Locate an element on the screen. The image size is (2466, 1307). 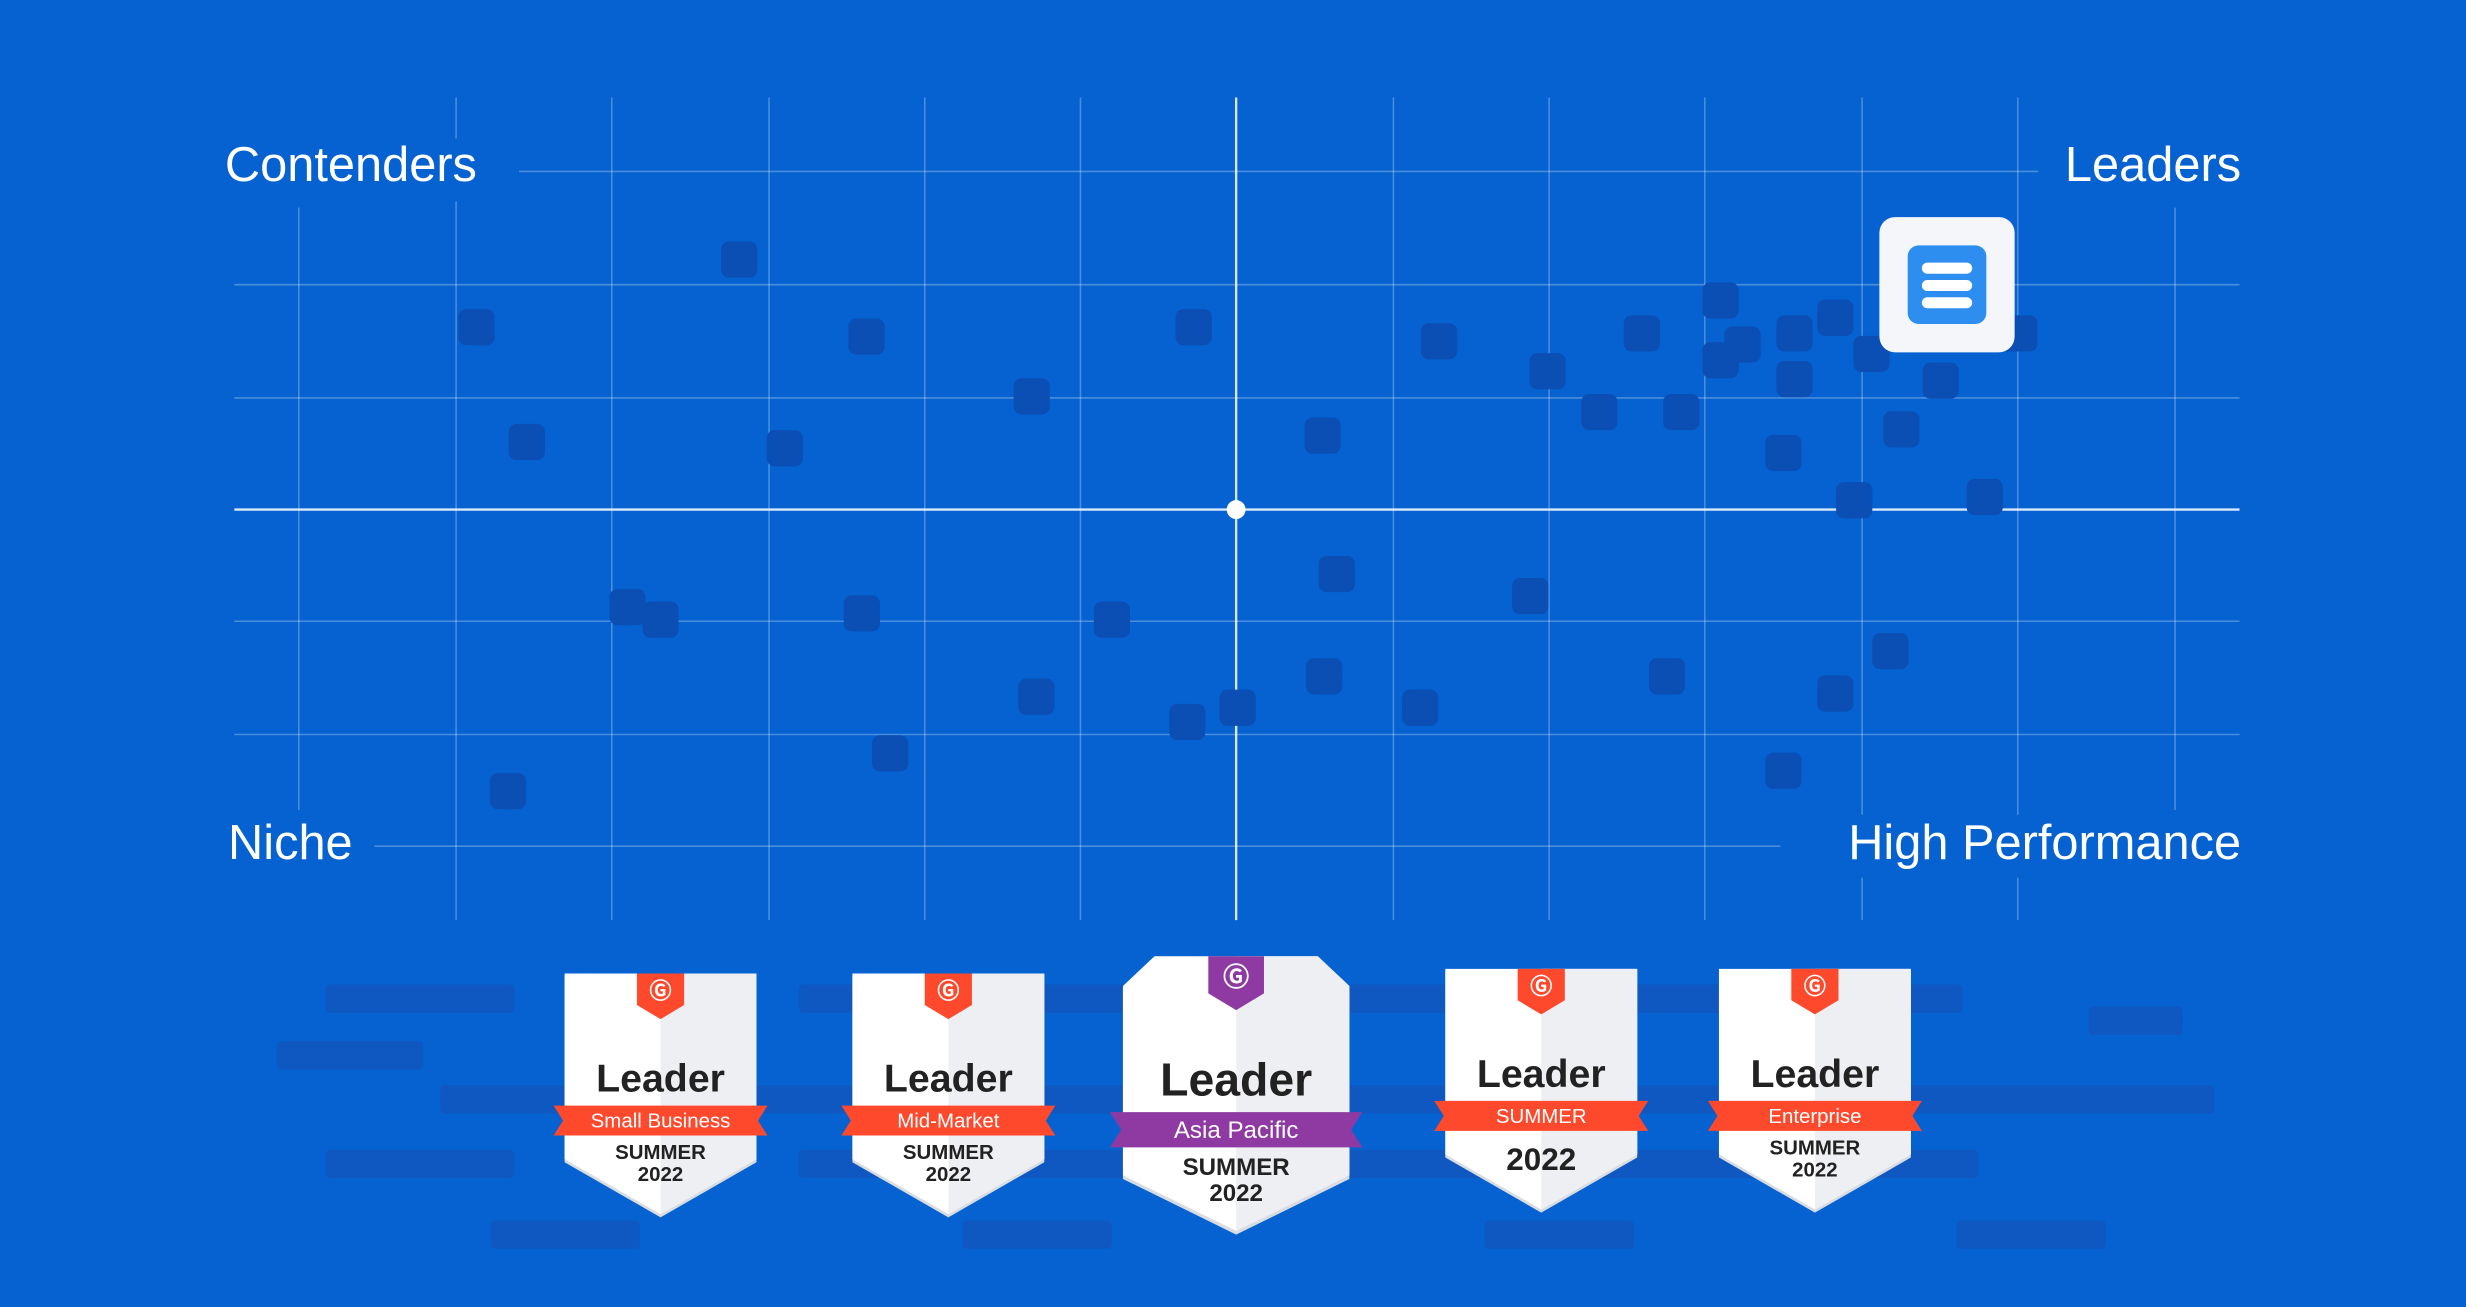
app-icon is located at coordinates (1947, 285).